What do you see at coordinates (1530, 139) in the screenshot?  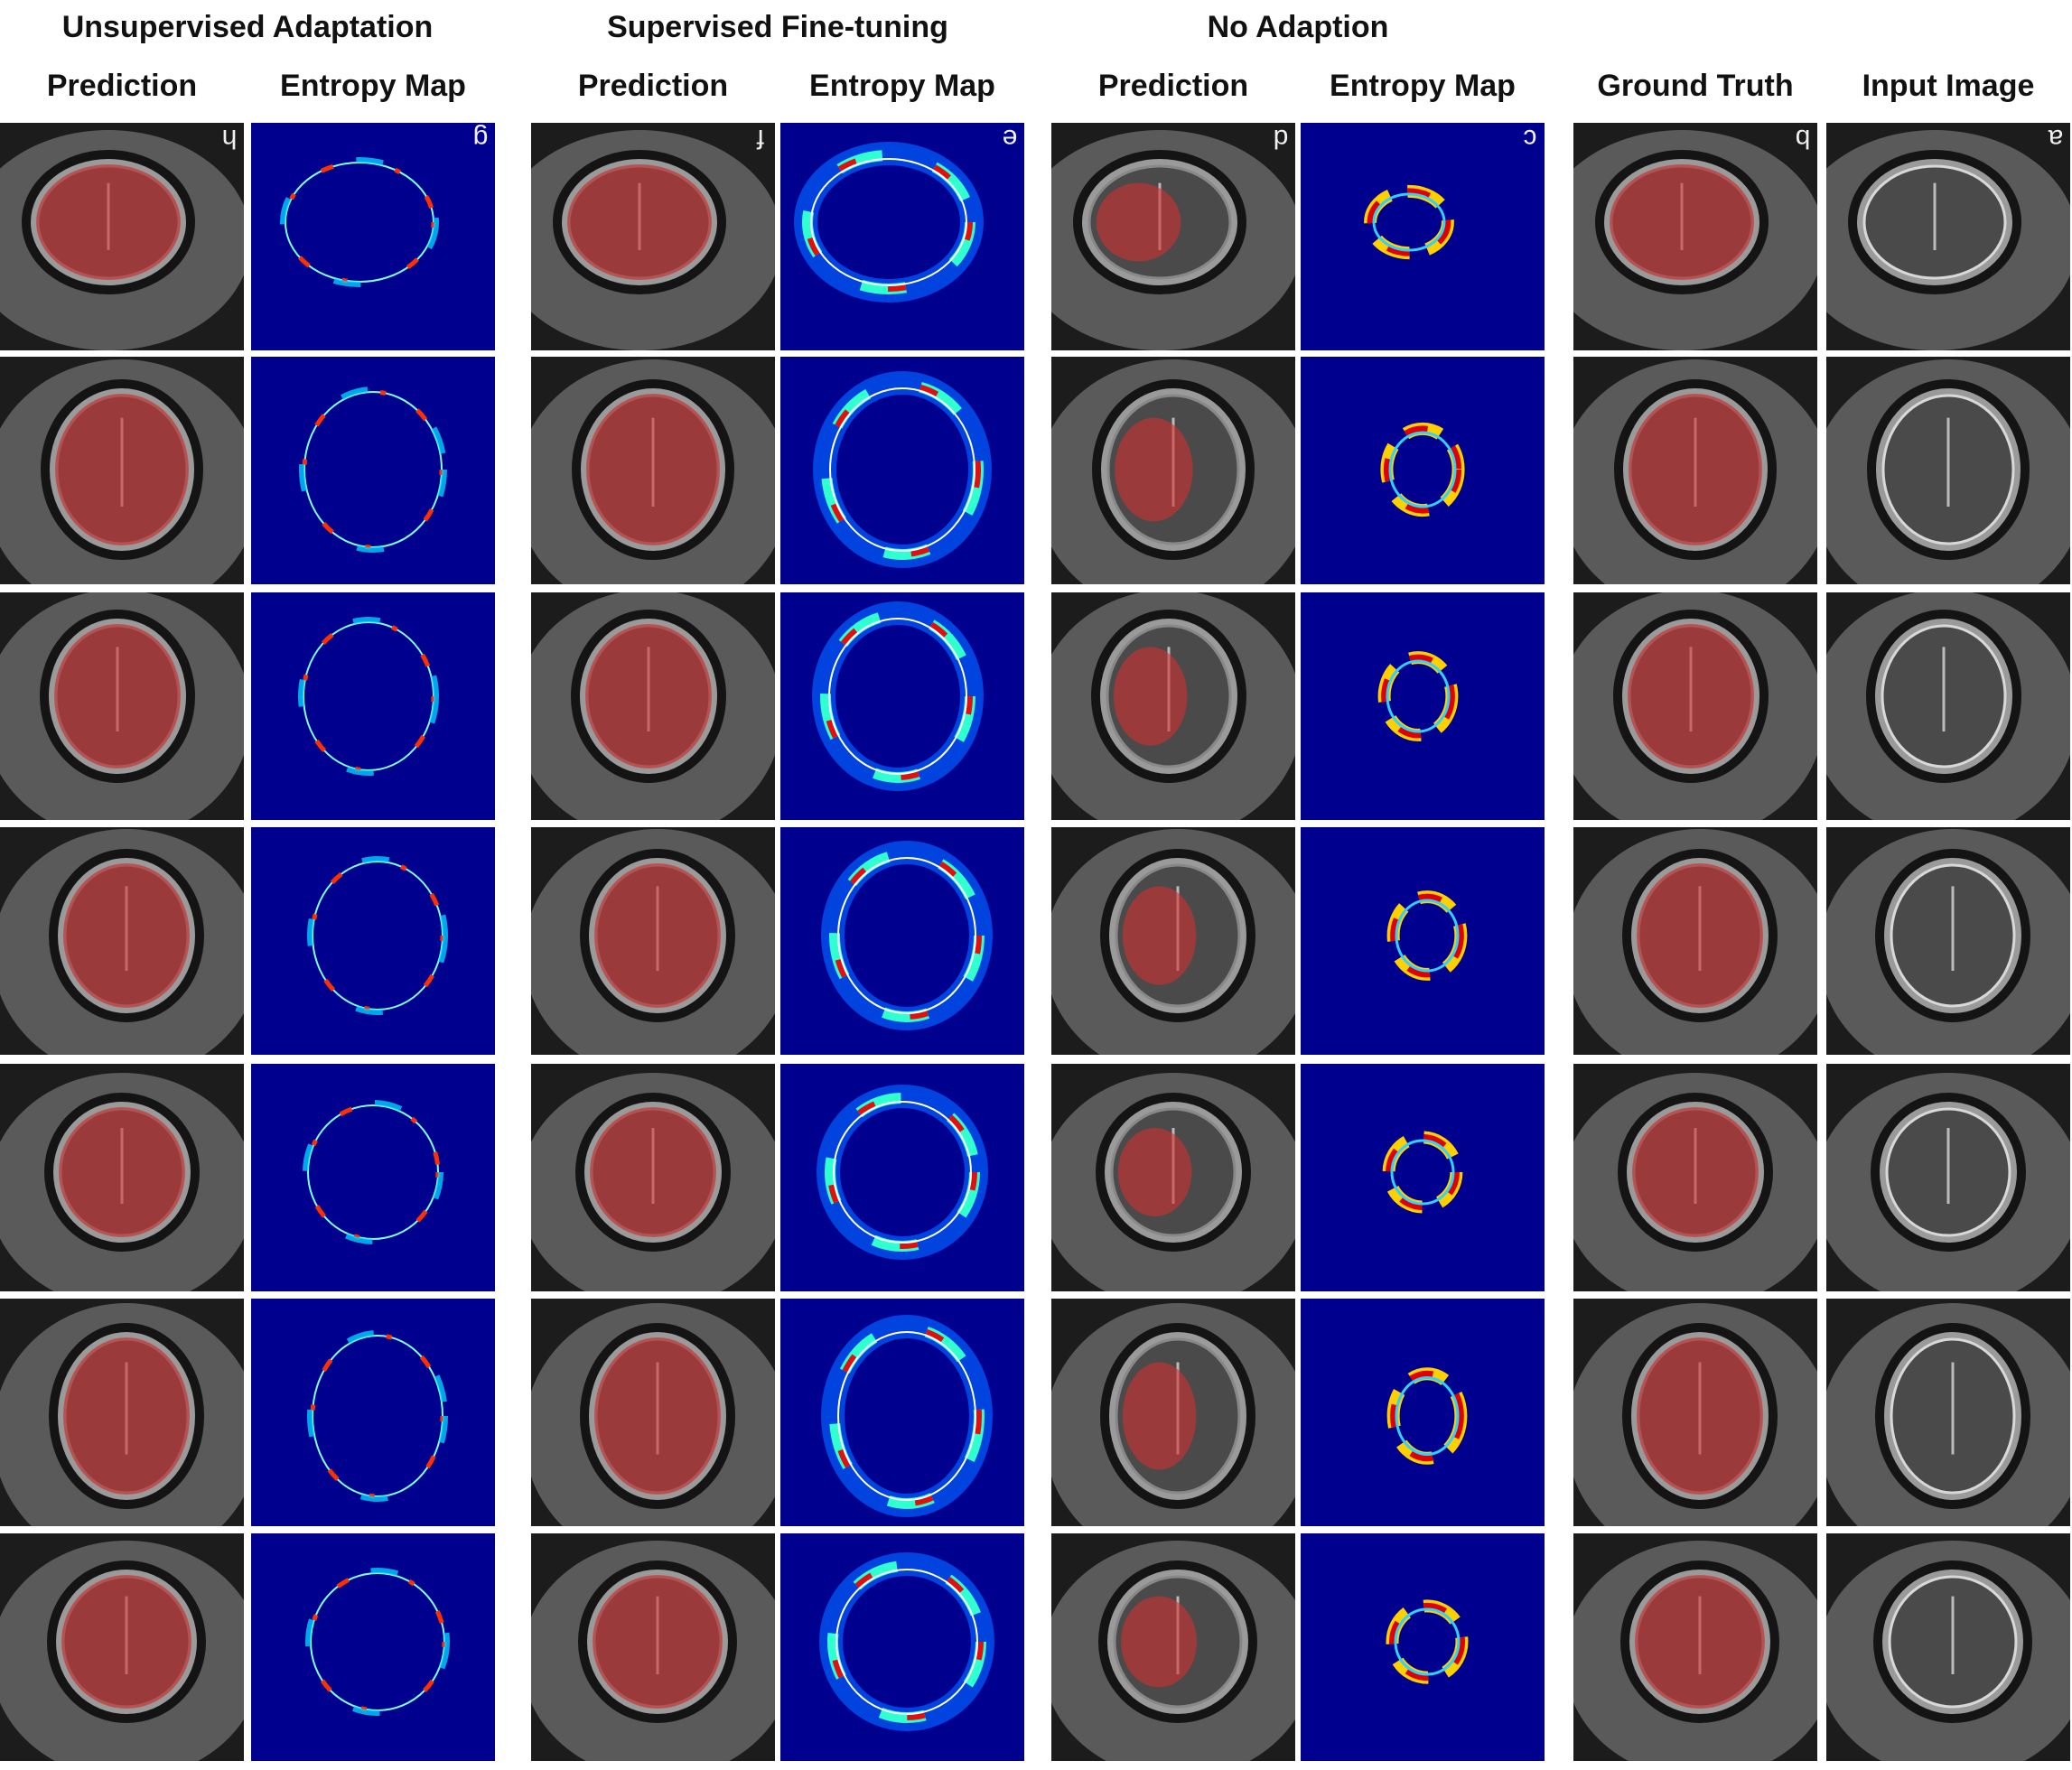 I see `panel-letter: c` at bounding box center [1530, 139].